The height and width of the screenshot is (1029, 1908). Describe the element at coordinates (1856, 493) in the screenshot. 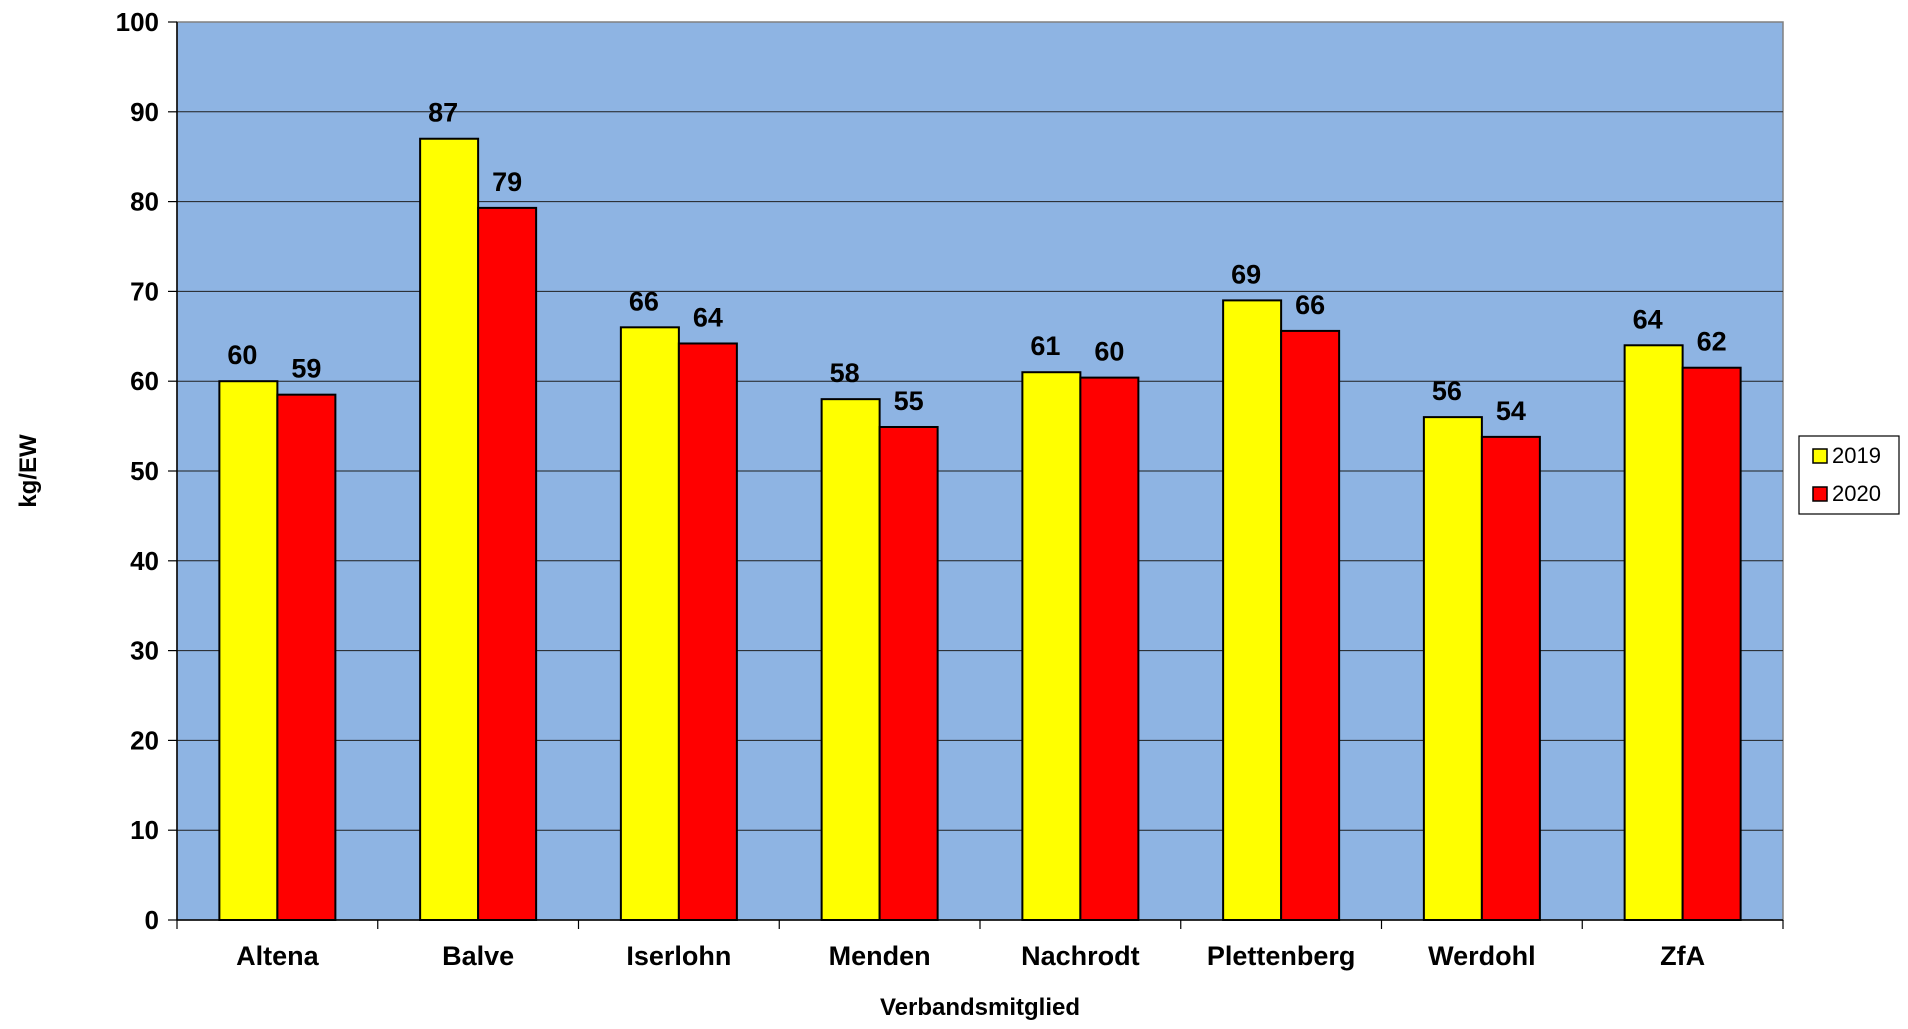

I see `legend-label-2020: 2020` at that location.